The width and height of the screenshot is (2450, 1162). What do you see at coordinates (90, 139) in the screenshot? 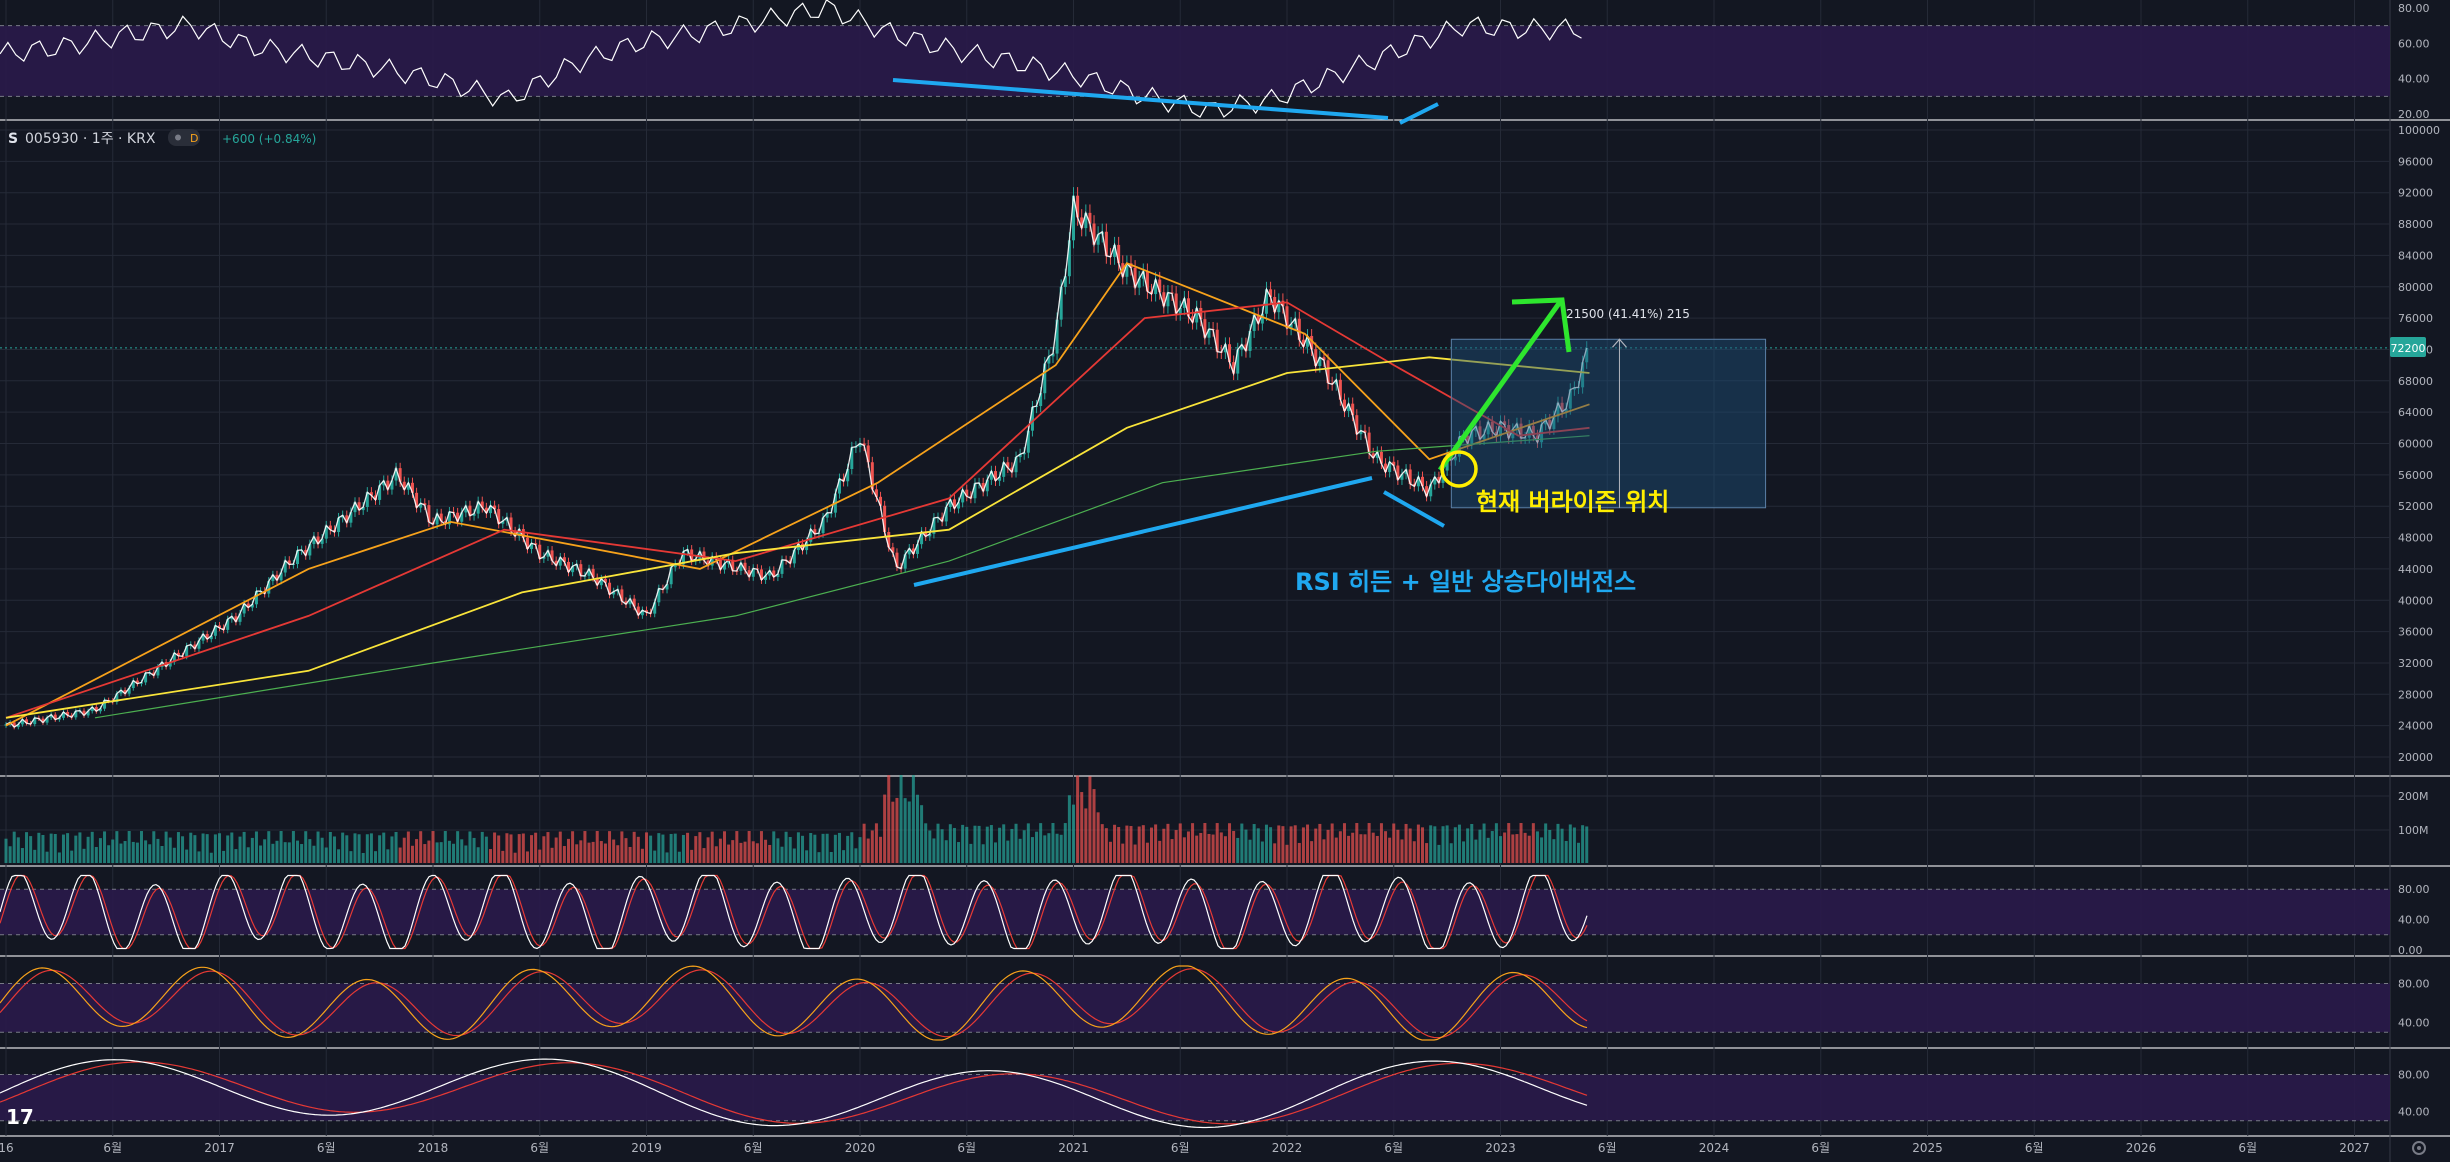
I see `symbol-title: 005930 · 1주 · KRX` at bounding box center [90, 139].